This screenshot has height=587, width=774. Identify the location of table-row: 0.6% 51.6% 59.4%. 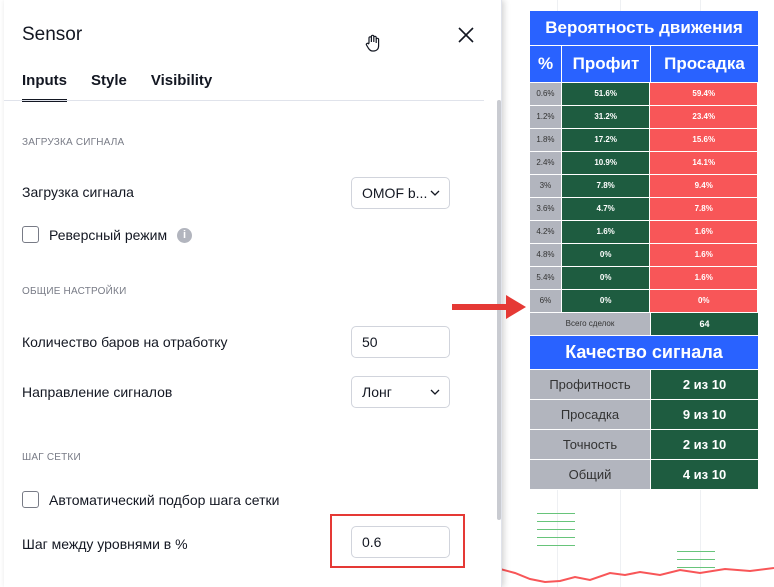
(644, 94).